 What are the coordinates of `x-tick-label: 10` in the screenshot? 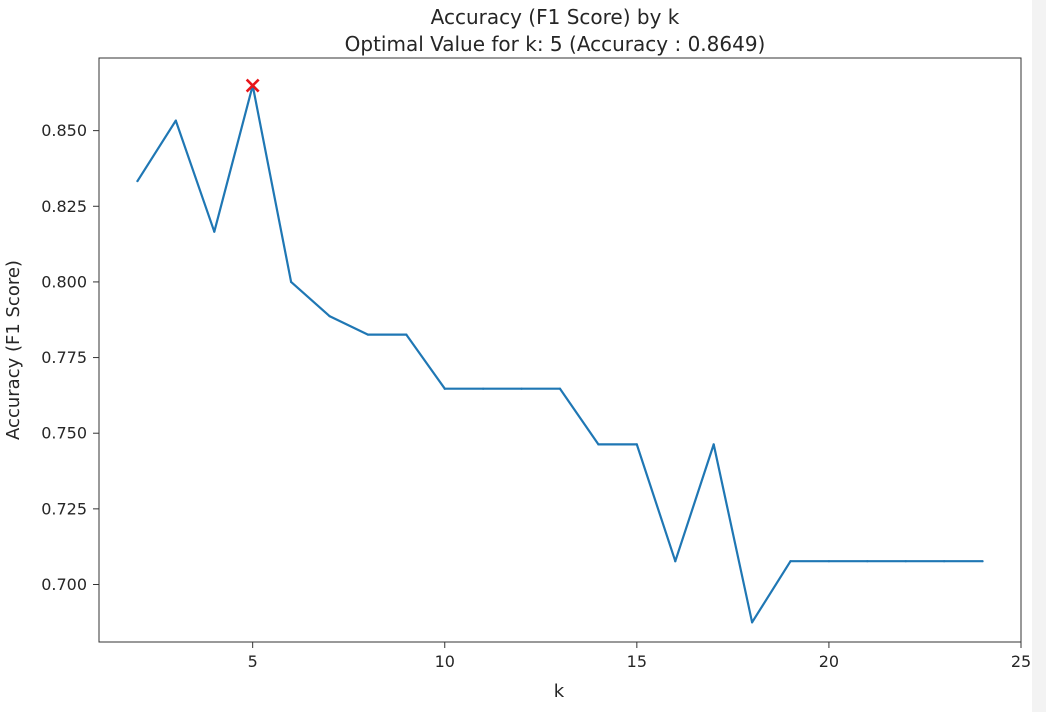 It's located at (445, 661).